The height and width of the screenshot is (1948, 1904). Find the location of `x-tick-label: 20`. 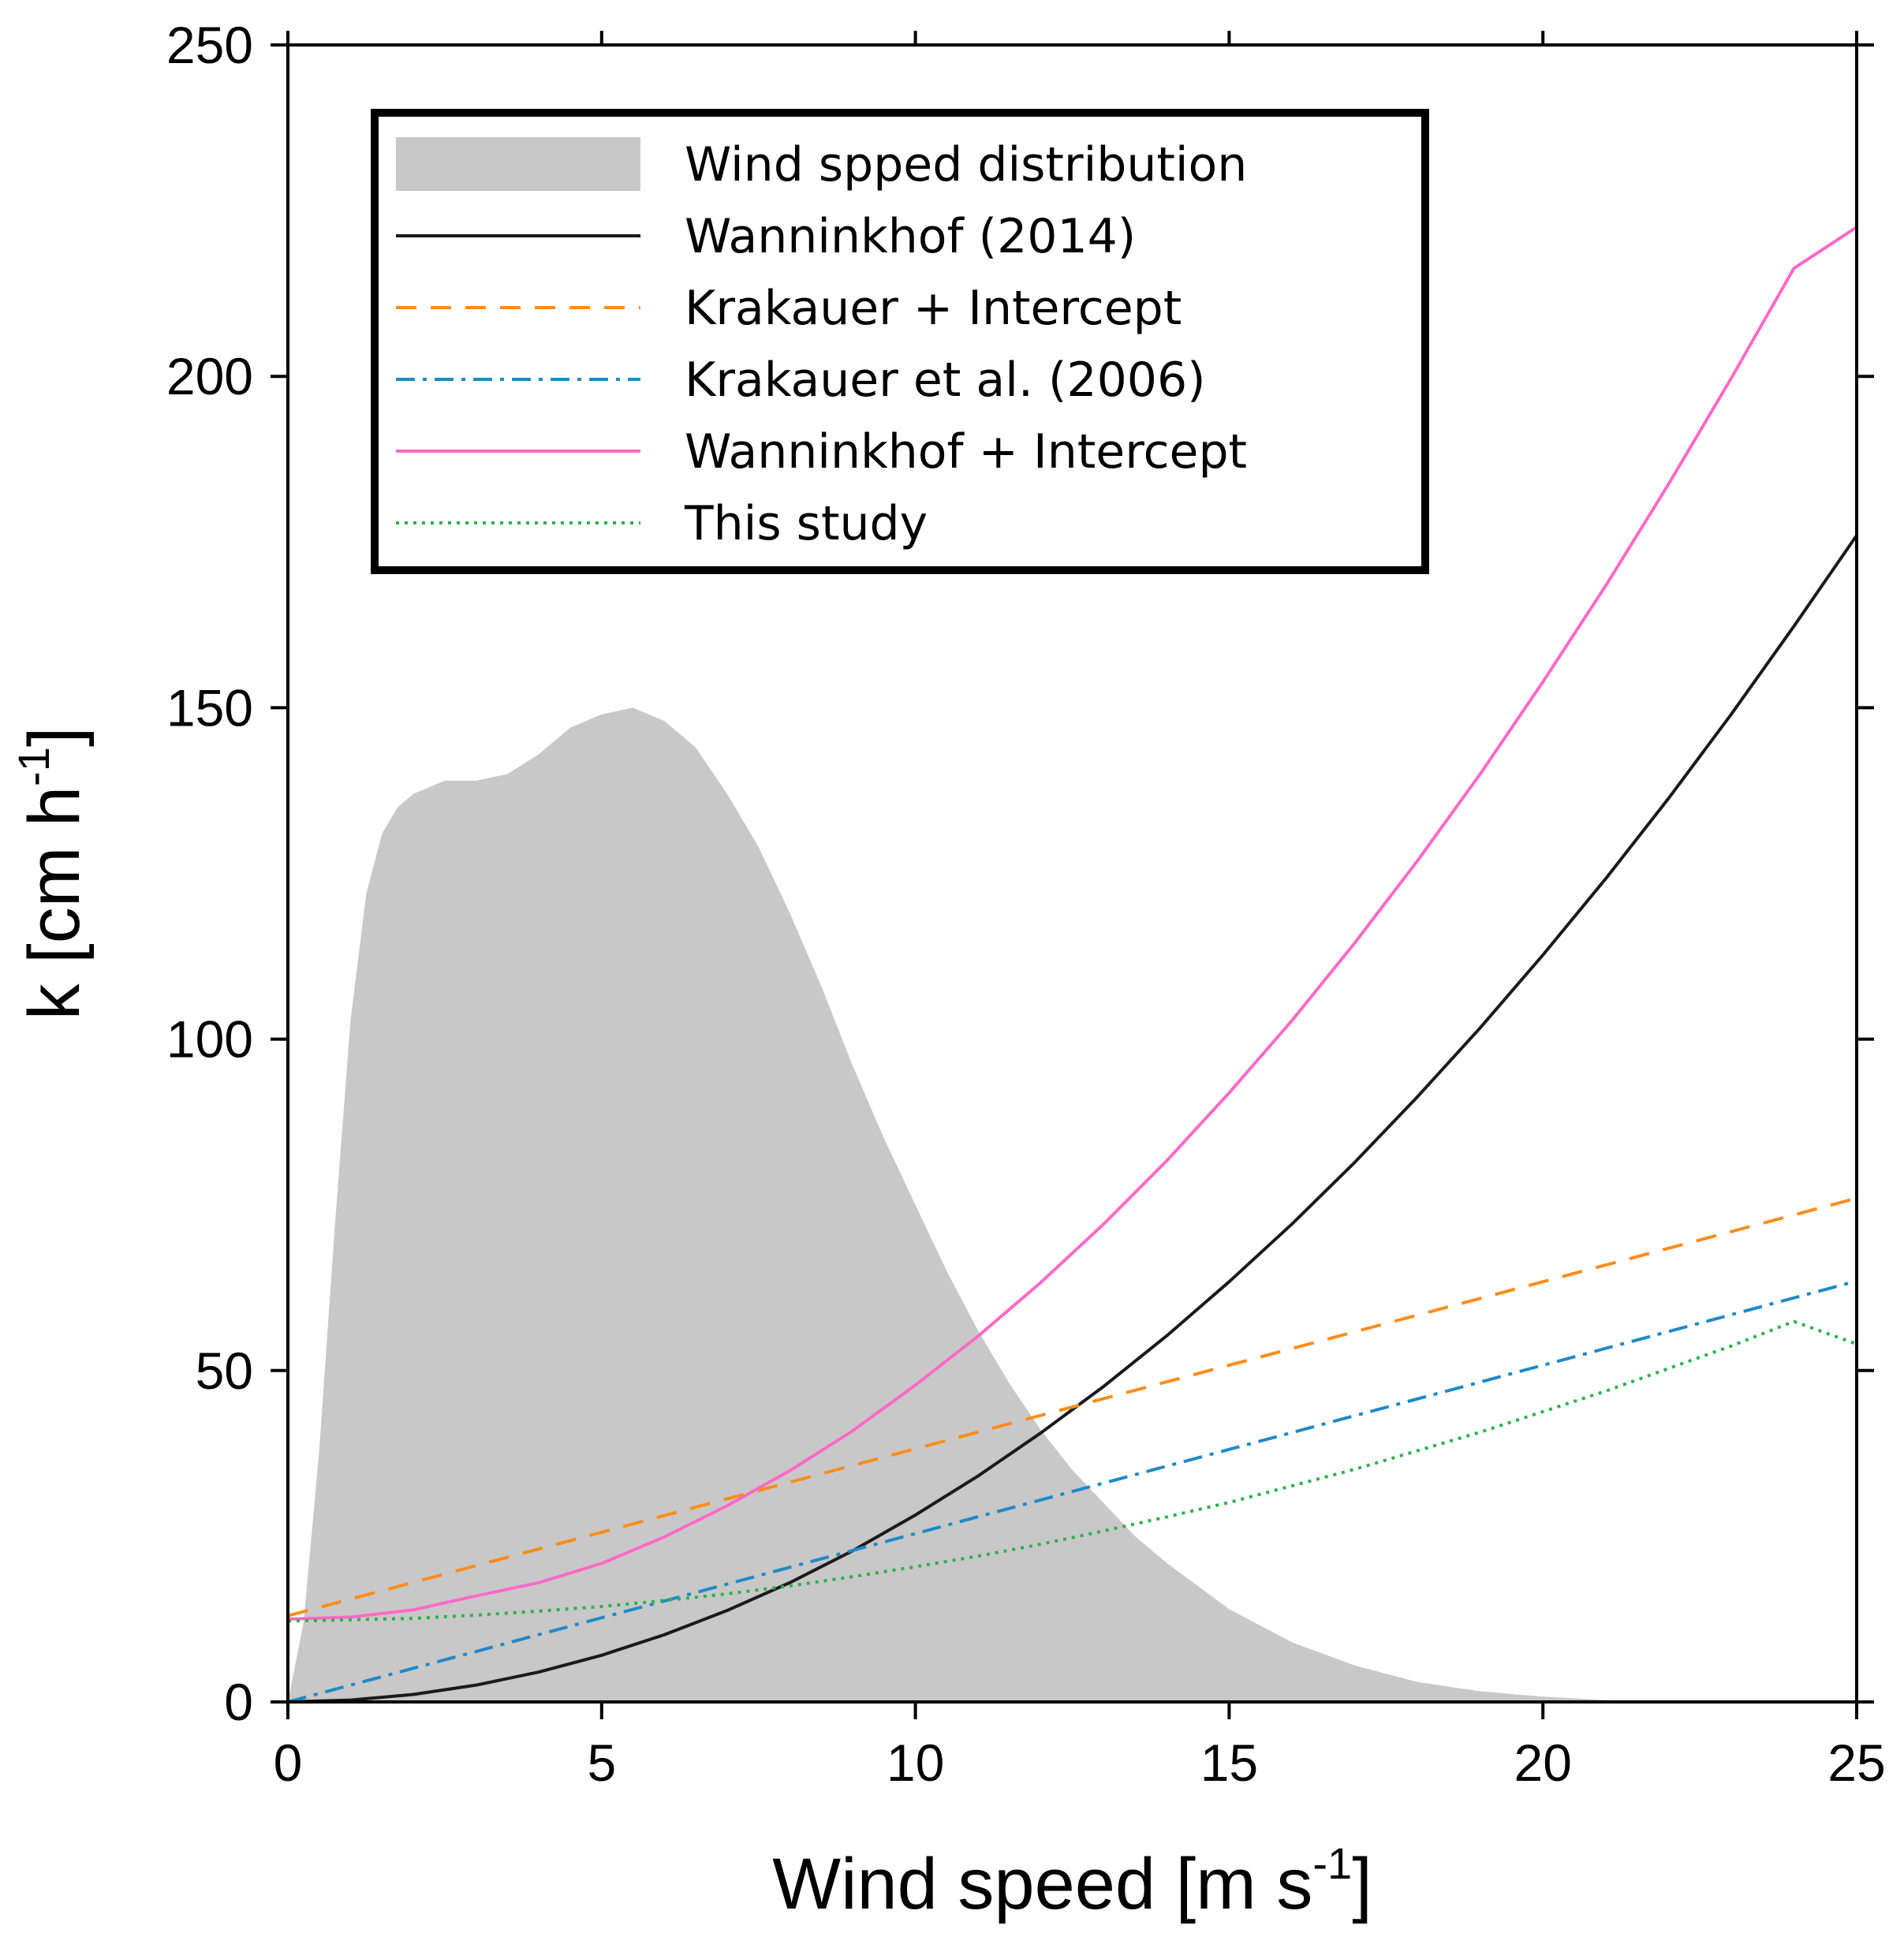

x-tick-label: 20 is located at coordinates (1542, 1762).